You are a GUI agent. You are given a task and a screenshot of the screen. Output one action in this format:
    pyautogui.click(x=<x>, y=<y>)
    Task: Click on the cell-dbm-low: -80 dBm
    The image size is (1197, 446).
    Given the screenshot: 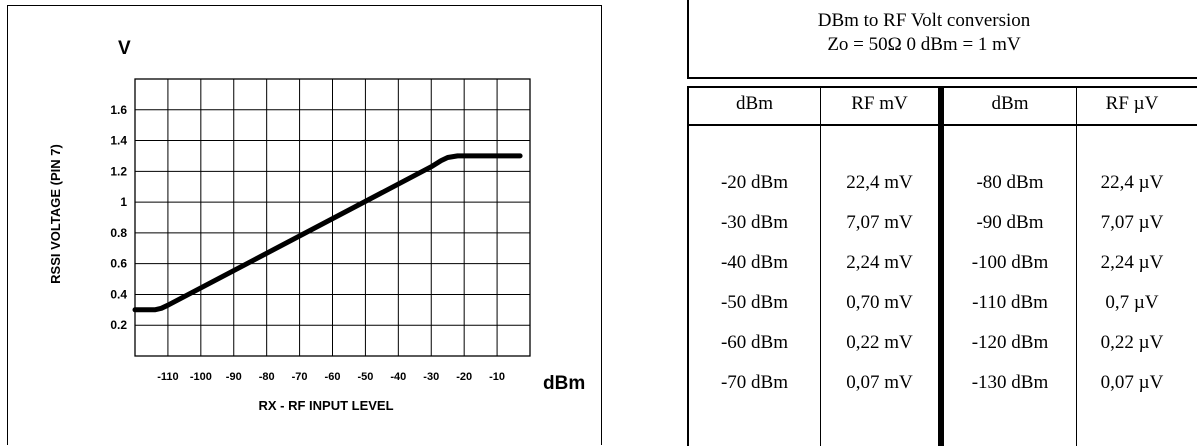 What is the action you would take?
    pyautogui.click(x=1010, y=182)
    